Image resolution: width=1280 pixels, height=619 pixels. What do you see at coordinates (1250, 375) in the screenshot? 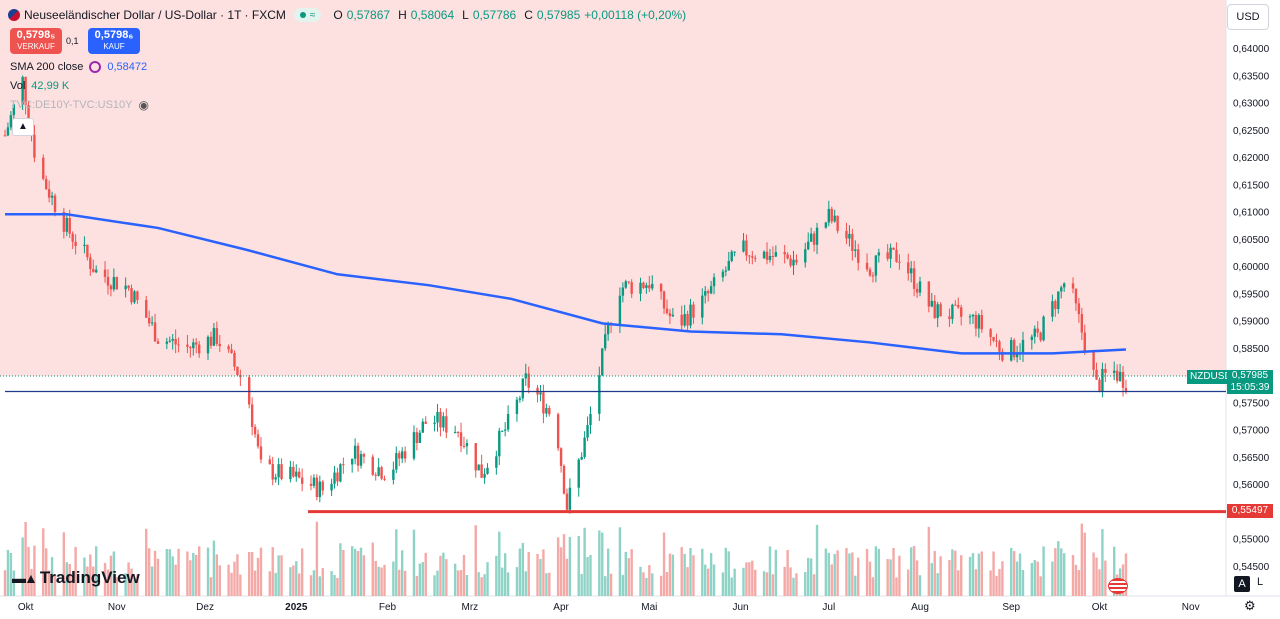
I see `last-price: 0,57985` at bounding box center [1250, 375].